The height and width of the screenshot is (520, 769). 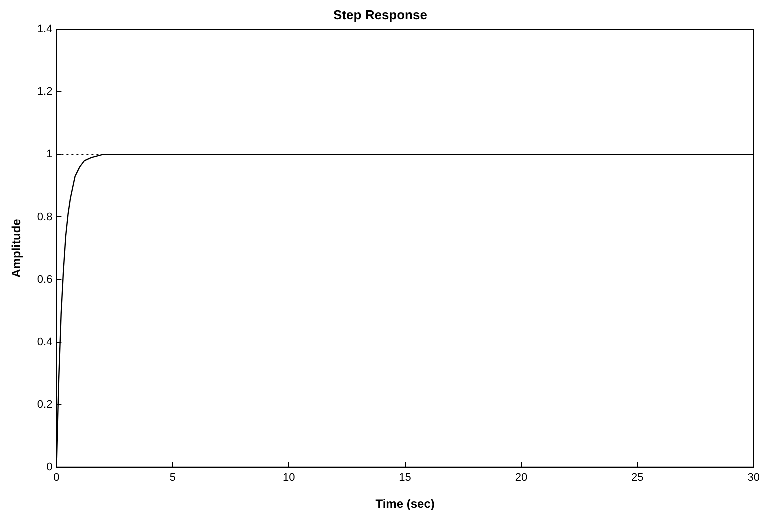 What do you see at coordinates (754, 478) in the screenshot?
I see `x-tick-label: 30` at bounding box center [754, 478].